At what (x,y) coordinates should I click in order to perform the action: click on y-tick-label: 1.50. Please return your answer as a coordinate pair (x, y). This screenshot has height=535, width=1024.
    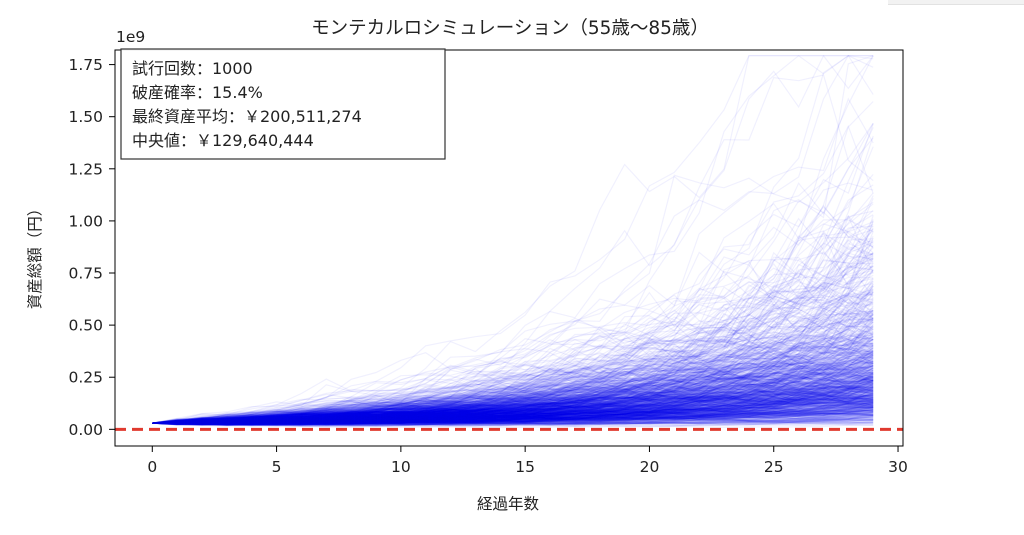
    Looking at the image, I should click on (85, 117).